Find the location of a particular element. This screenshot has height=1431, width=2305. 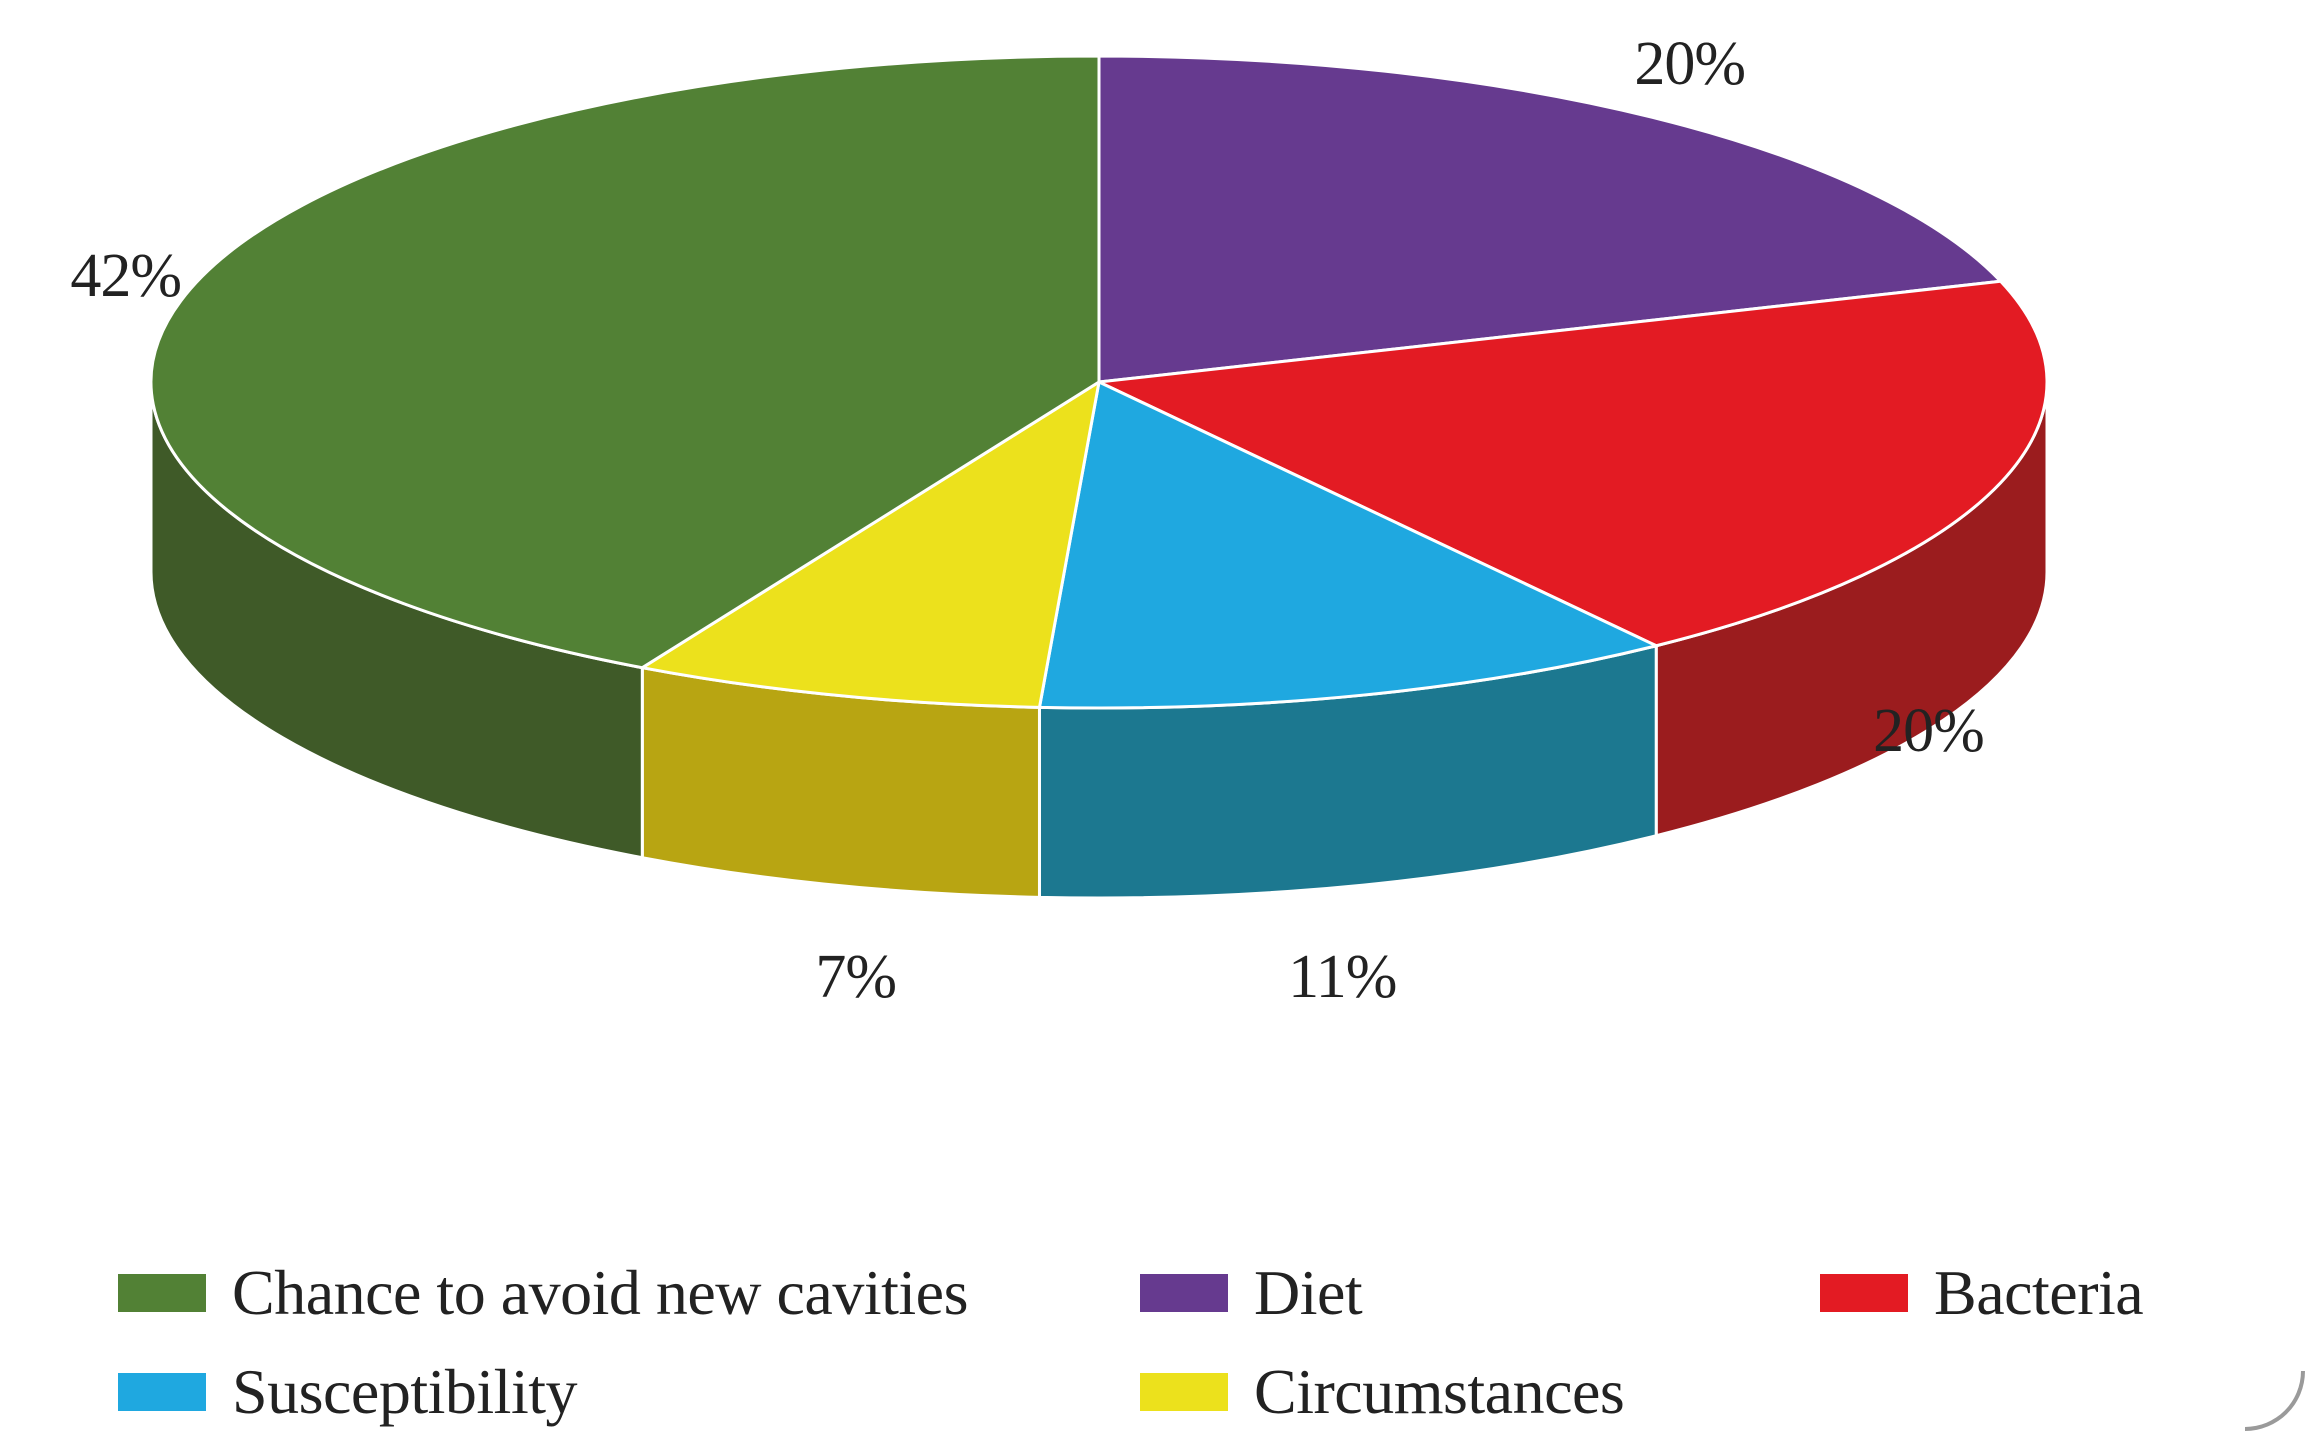

value-label-diet: 20% is located at coordinates (1689, 64).